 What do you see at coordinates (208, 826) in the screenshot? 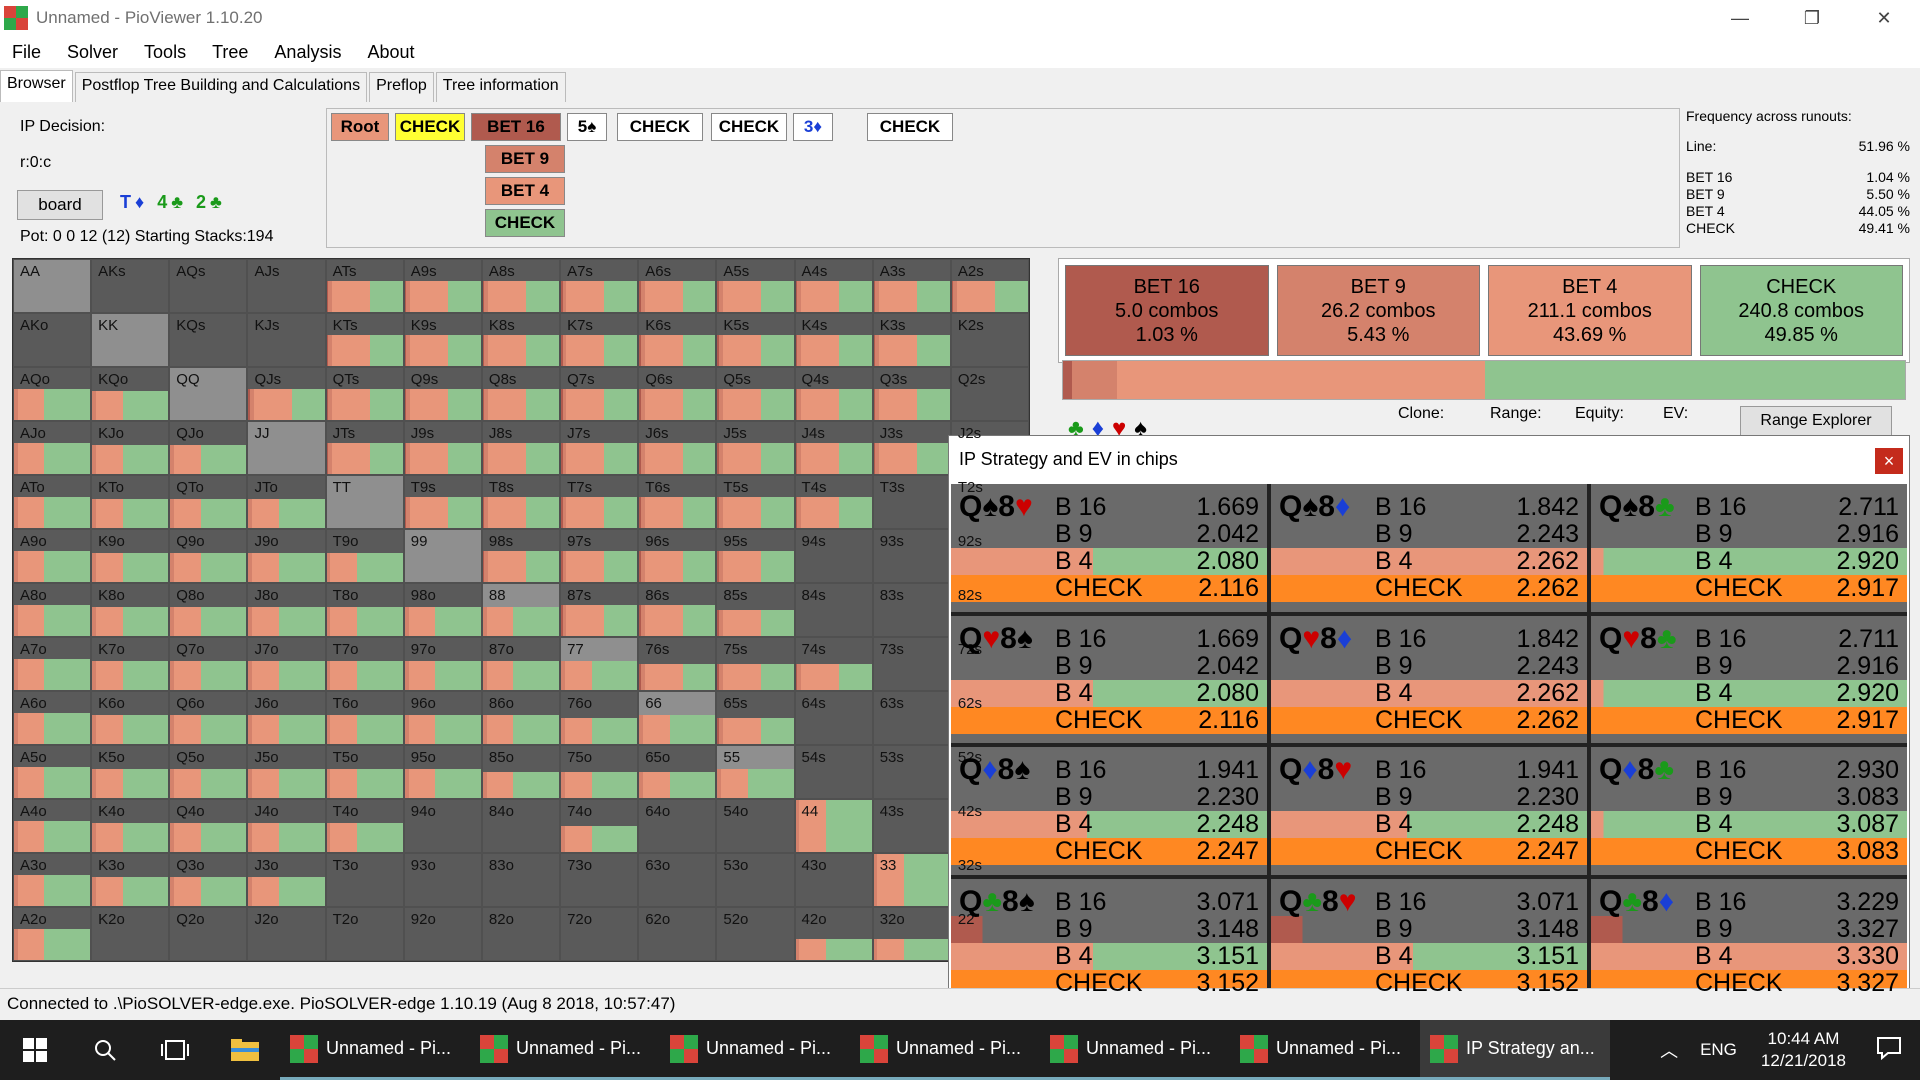
I see `hand-cell-Q4o: Q4o` at bounding box center [208, 826].